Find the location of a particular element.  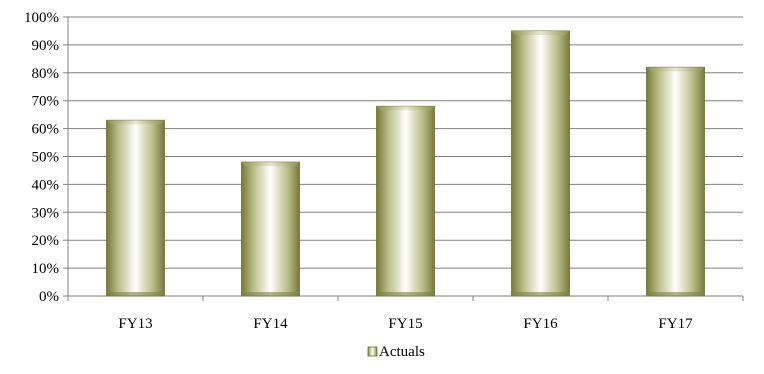

bar-fy14 is located at coordinates (270, 229).